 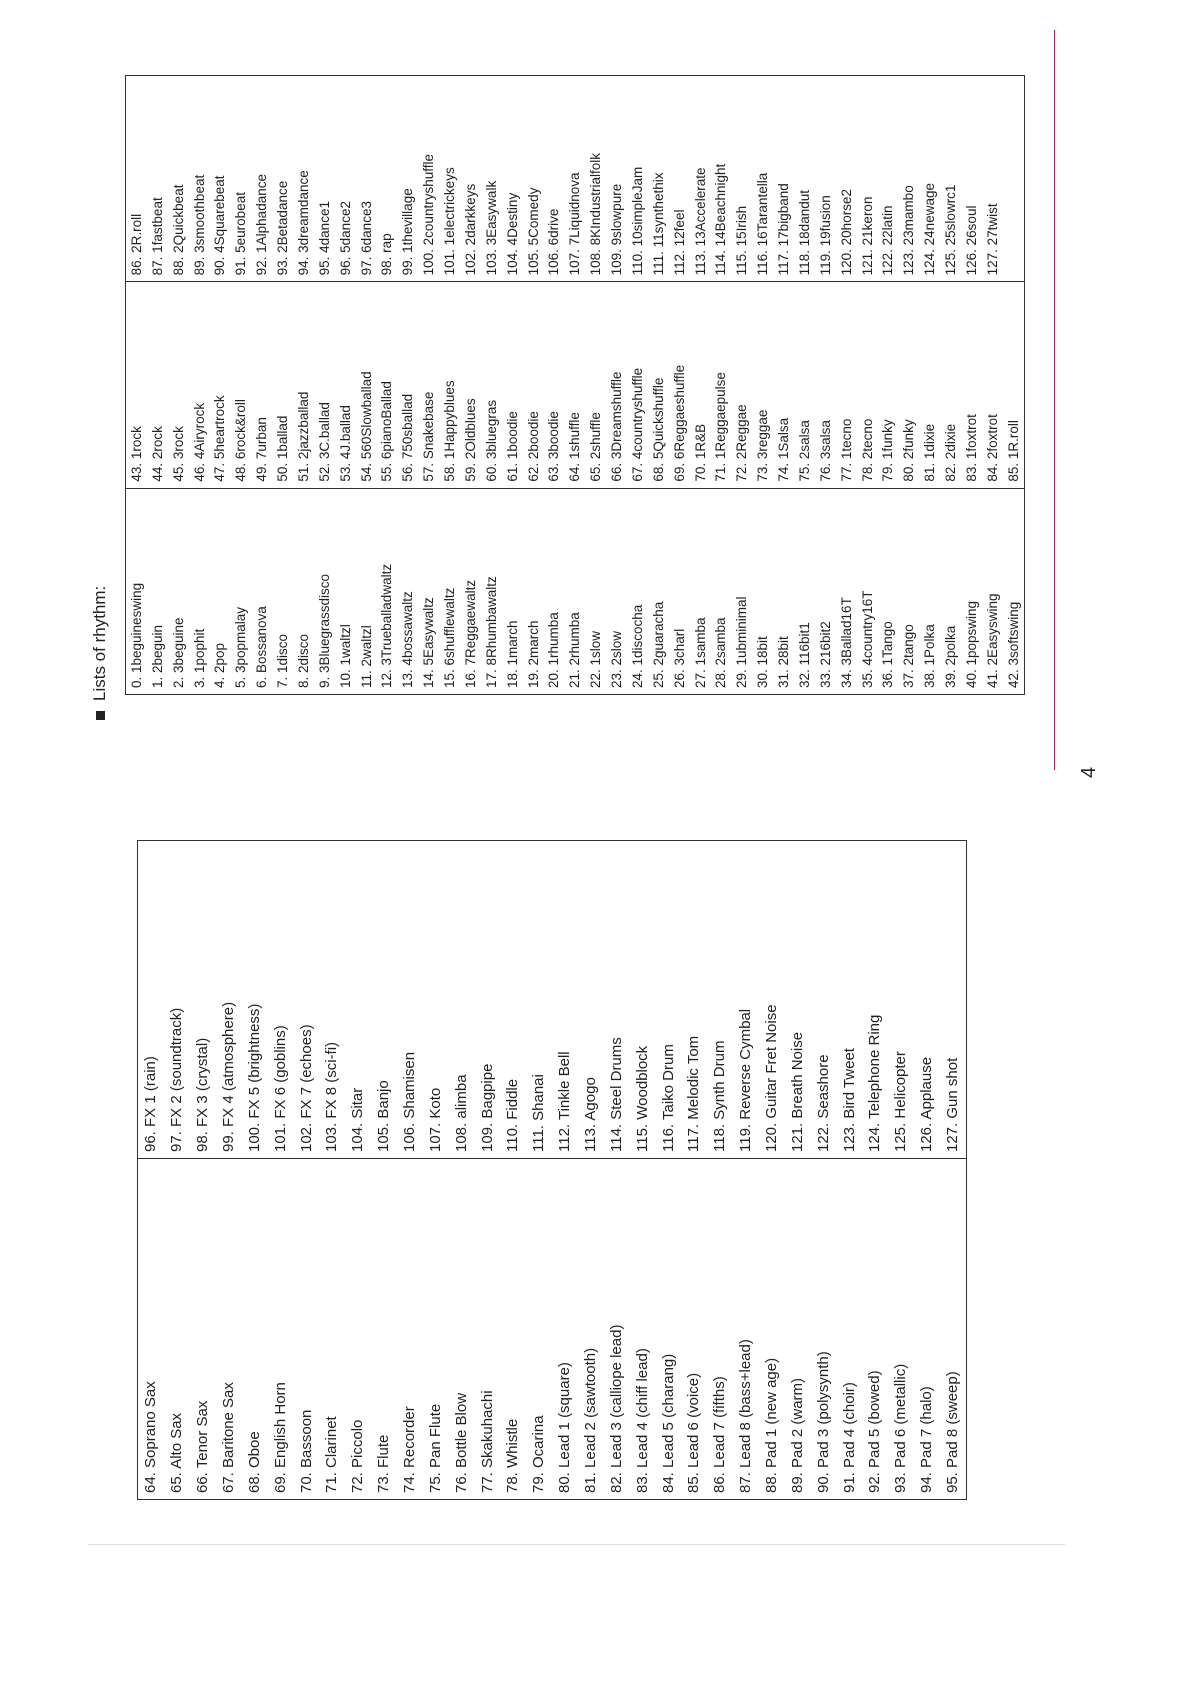 I want to click on table-cell: 78. 2tecno, so click(x=867, y=385).